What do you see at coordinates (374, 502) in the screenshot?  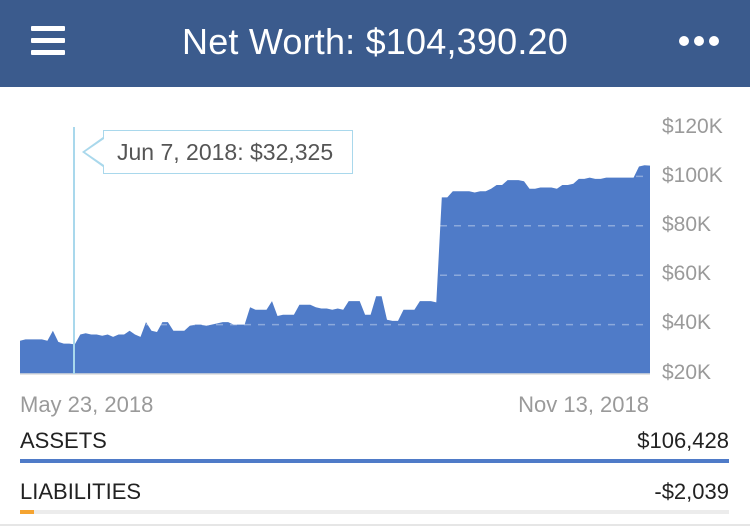 I see `liabilities-row: LIABILITIES -$2,039` at bounding box center [374, 502].